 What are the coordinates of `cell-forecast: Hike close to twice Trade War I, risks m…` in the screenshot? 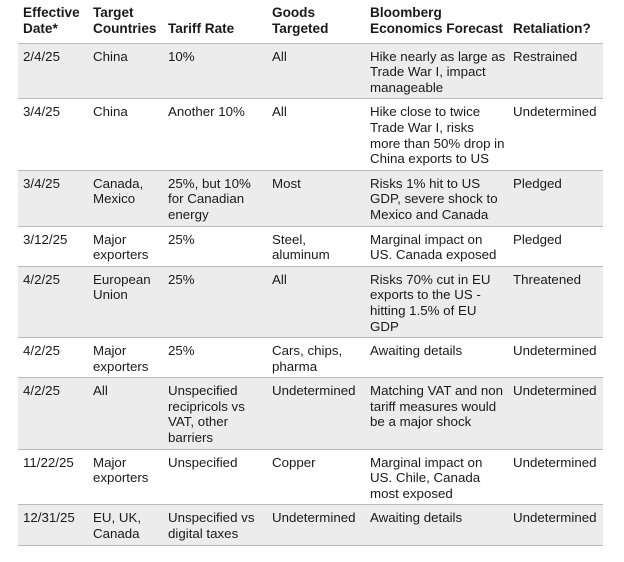 It's located at (436, 134).